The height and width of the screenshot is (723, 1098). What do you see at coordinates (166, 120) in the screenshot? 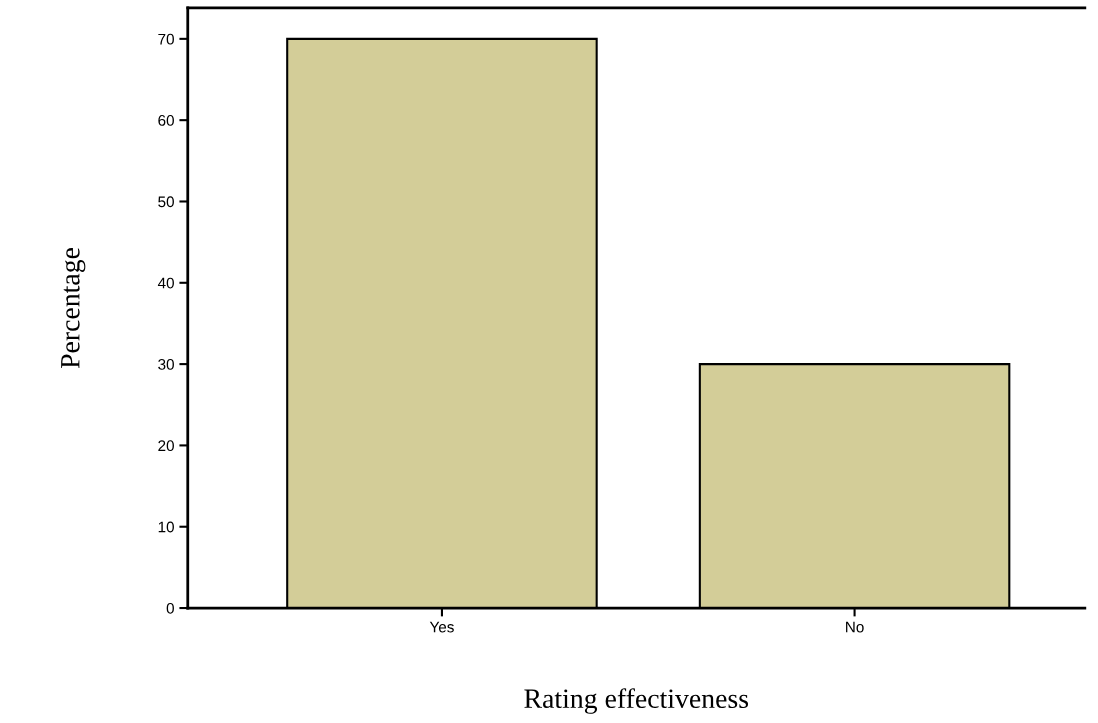
I see `y-tick-label: 60` at bounding box center [166, 120].